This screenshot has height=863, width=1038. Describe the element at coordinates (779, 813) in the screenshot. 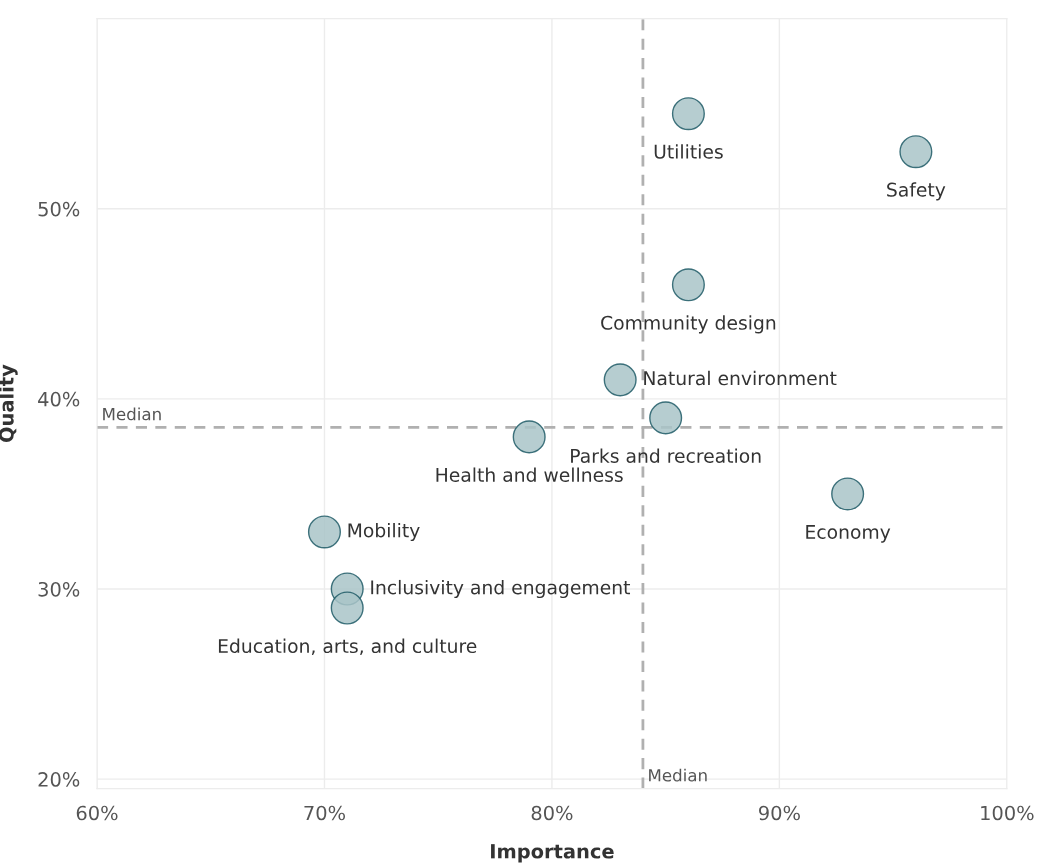

I see `x-tick-label: 90%` at that location.